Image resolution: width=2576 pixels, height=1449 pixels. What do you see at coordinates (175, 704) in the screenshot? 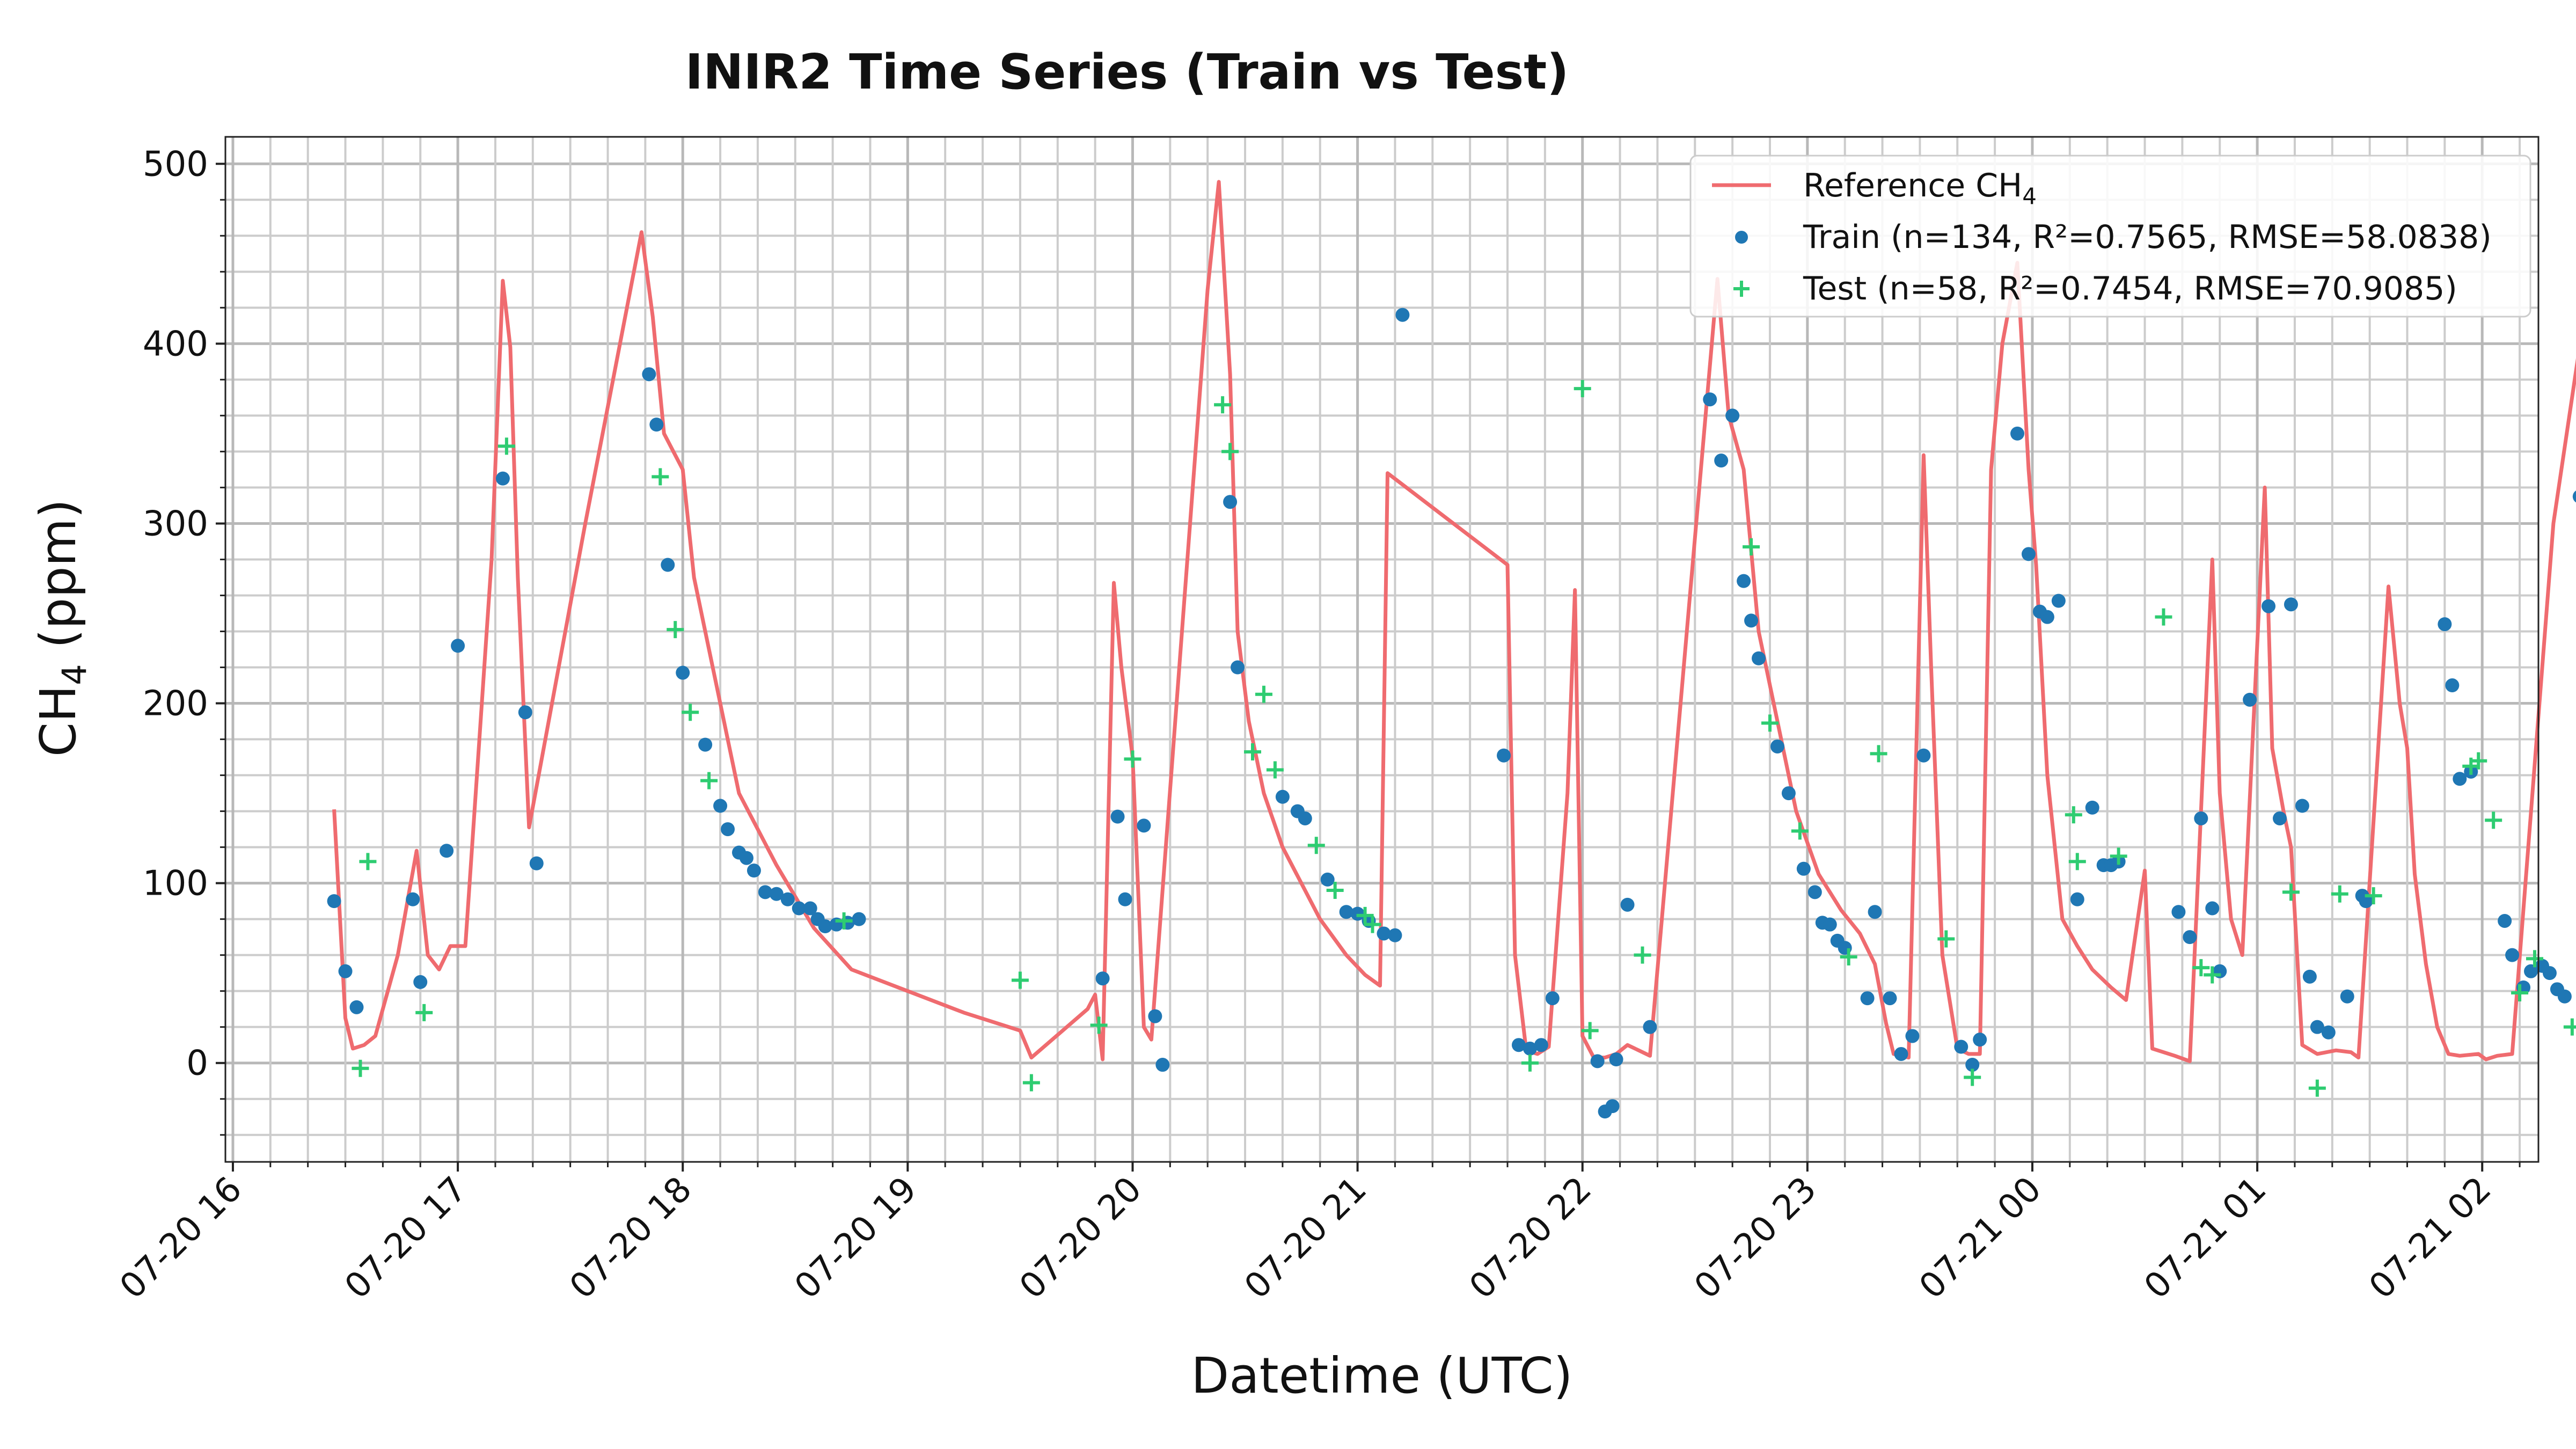
I see `y-tick-label: 200` at bounding box center [175, 704].